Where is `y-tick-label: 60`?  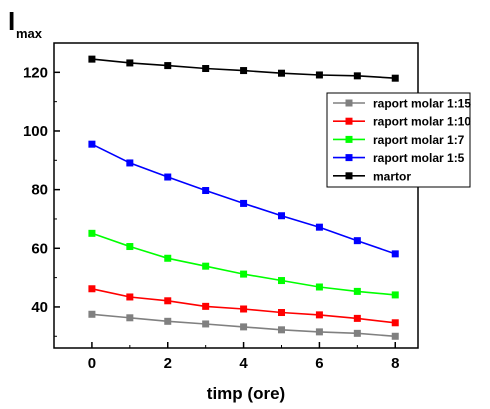 y-tick-label: 60 is located at coordinates (39, 248).